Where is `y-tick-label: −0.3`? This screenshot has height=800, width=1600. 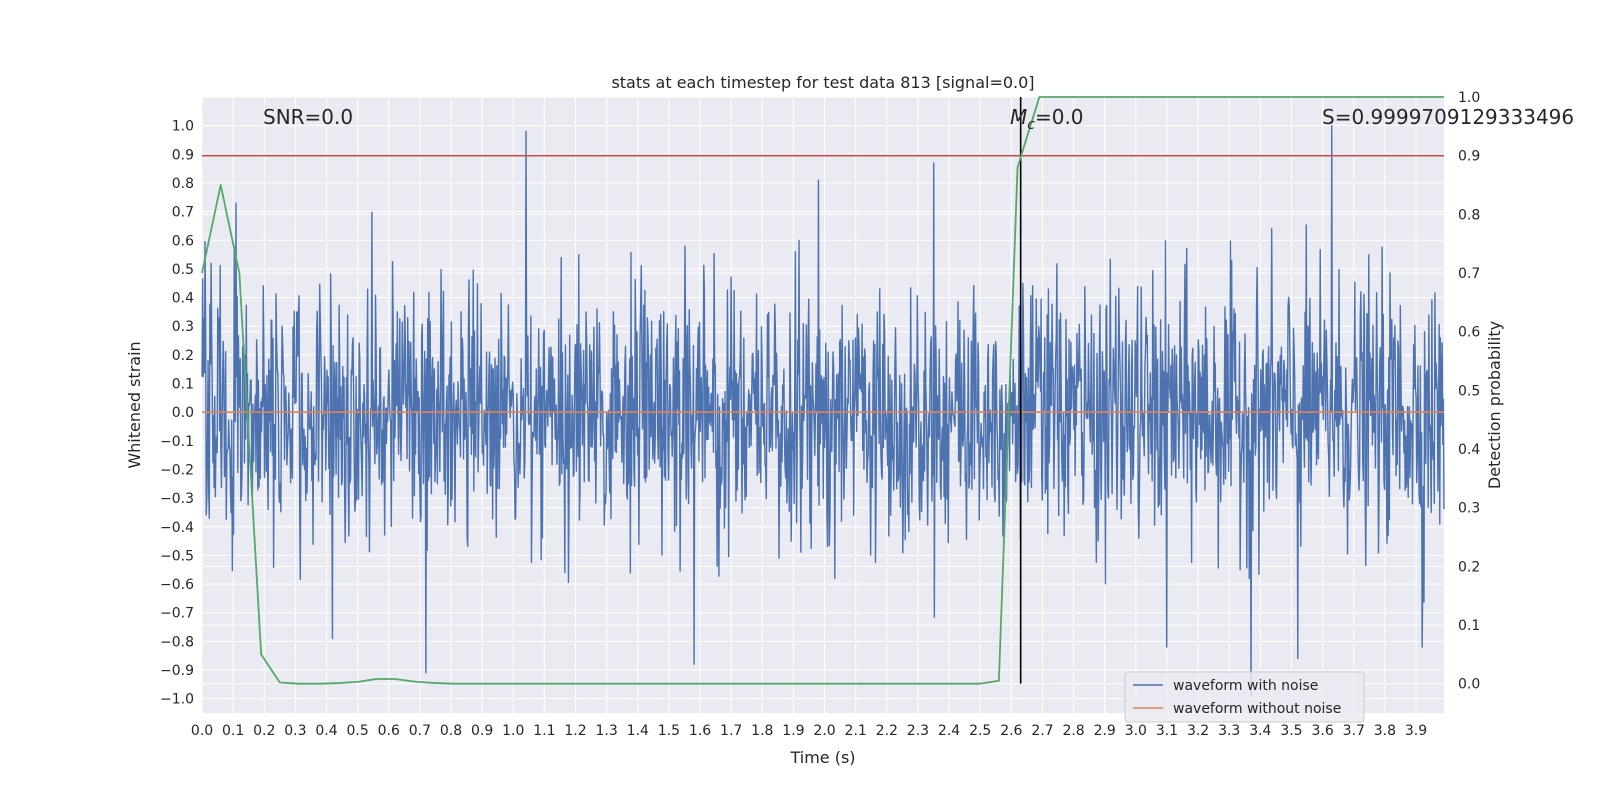 y-tick-label: −0.3 is located at coordinates (177, 499).